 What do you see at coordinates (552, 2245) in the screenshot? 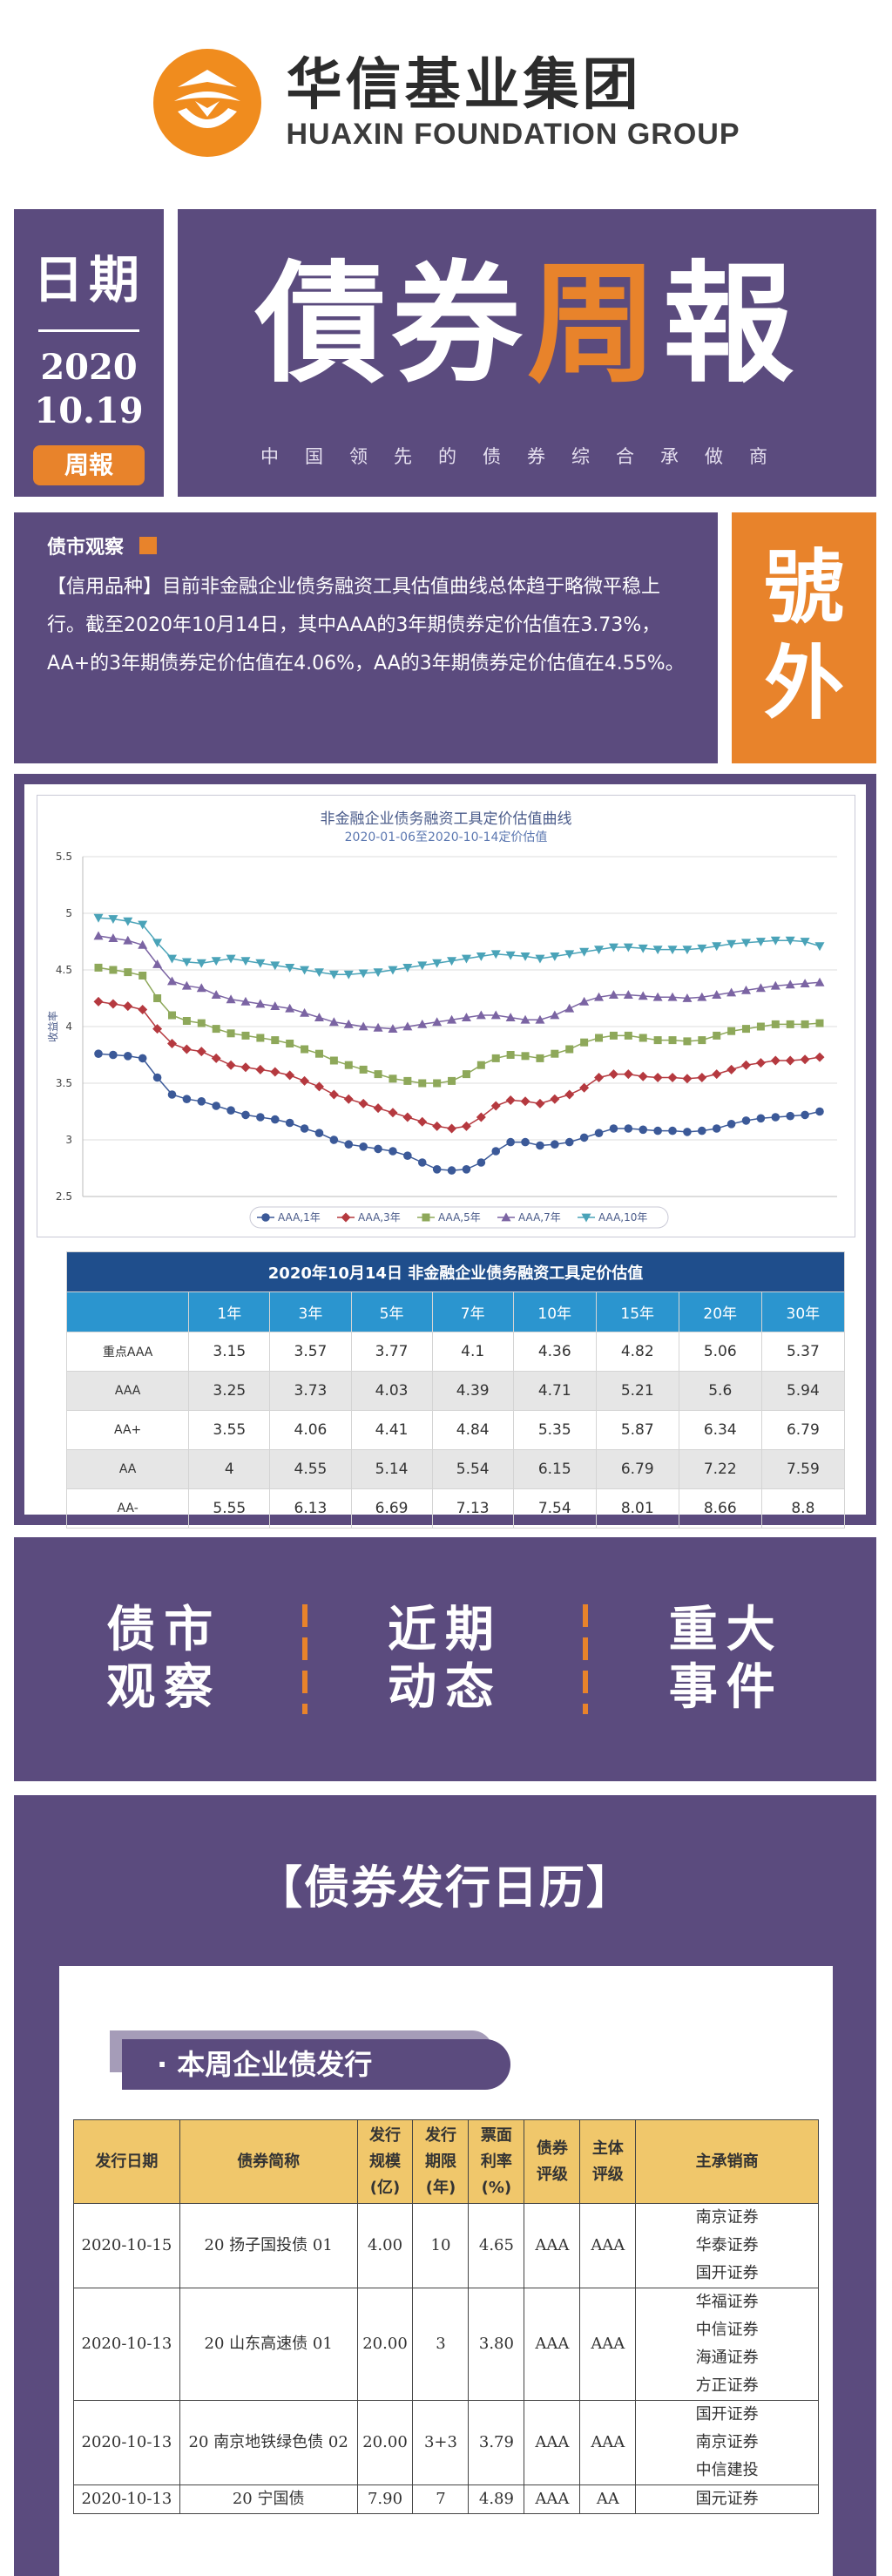
I see `issuance-bond-rating: AAA` at bounding box center [552, 2245].